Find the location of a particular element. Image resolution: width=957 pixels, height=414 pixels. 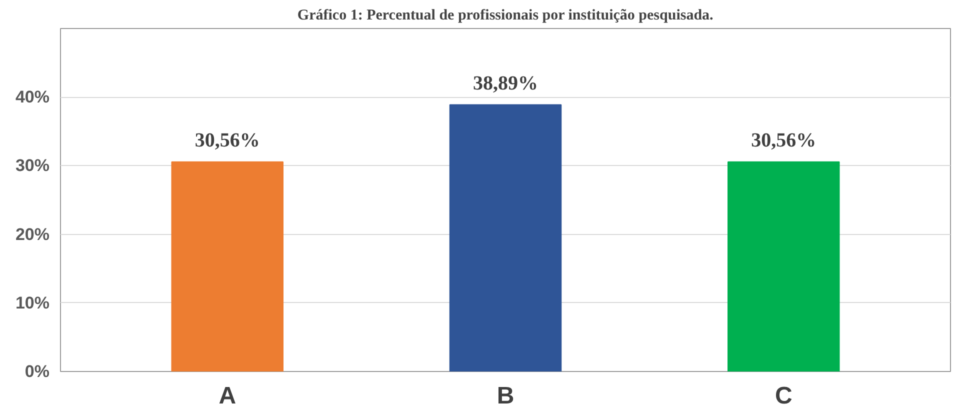

x-tick-label: C is located at coordinates (783, 396).